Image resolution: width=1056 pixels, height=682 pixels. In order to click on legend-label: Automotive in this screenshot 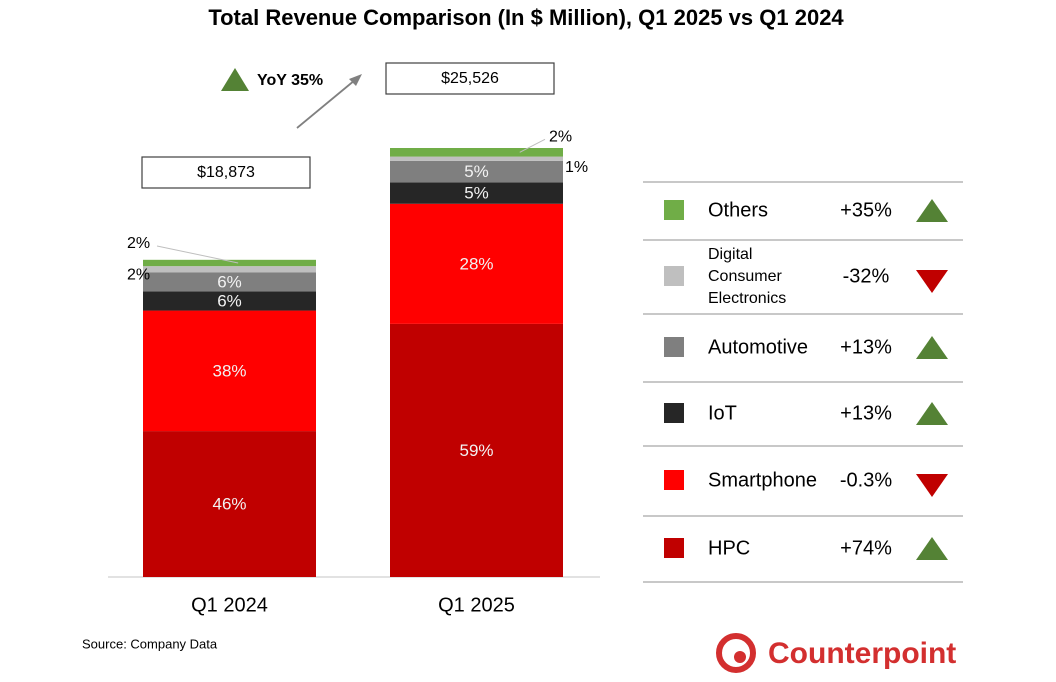, I will do `click(758, 347)`.